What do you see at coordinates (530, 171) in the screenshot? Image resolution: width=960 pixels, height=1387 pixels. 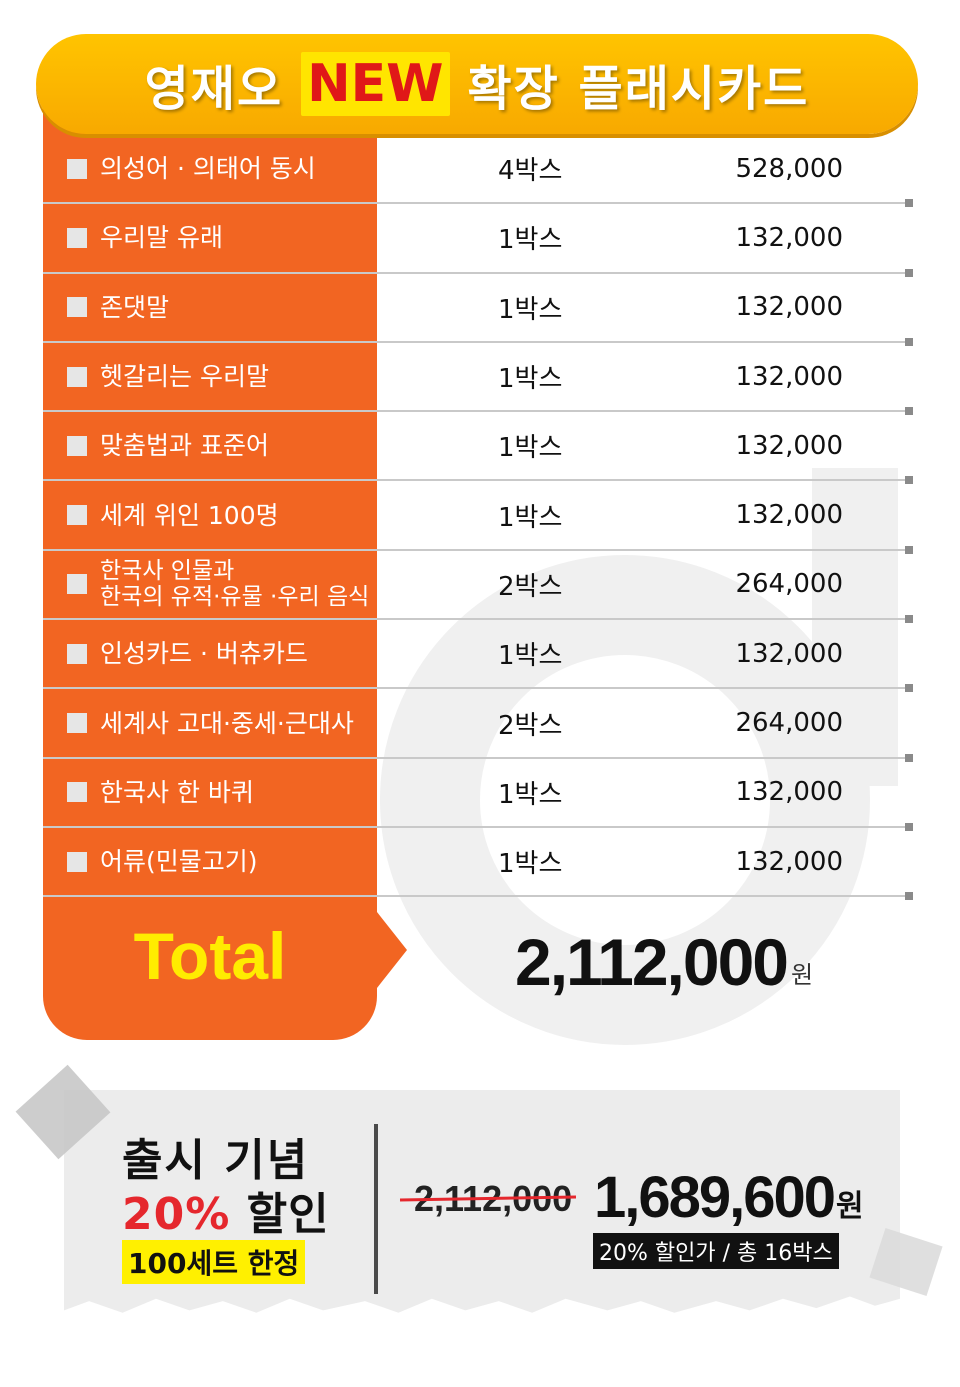 I see `product-quantity: 4박스` at bounding box center [530, 171].